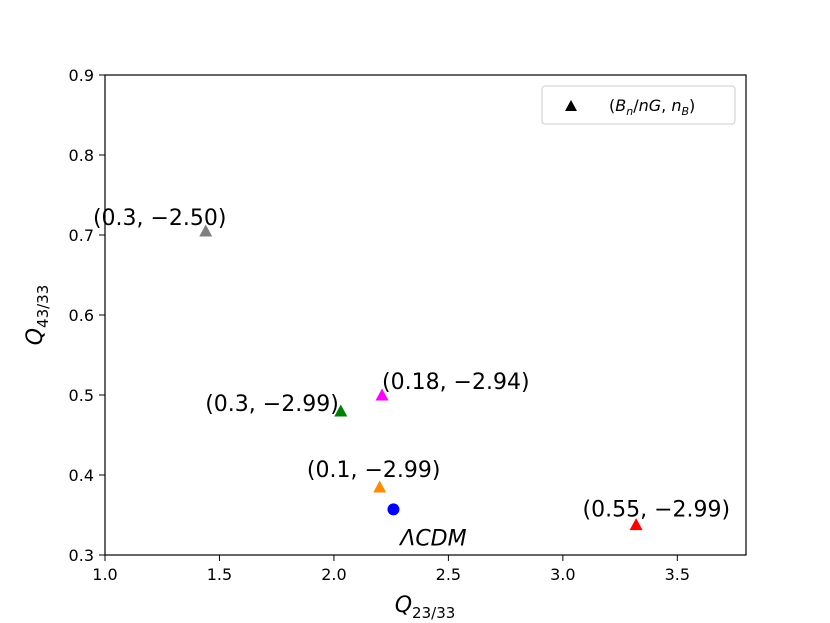 The image size is (830, 623). Describe the element at coordinates (391, 569) in the screenshot. I see `x-axis: 1.0 1.5 2.0 2.5 3.0 3.5` at that location.